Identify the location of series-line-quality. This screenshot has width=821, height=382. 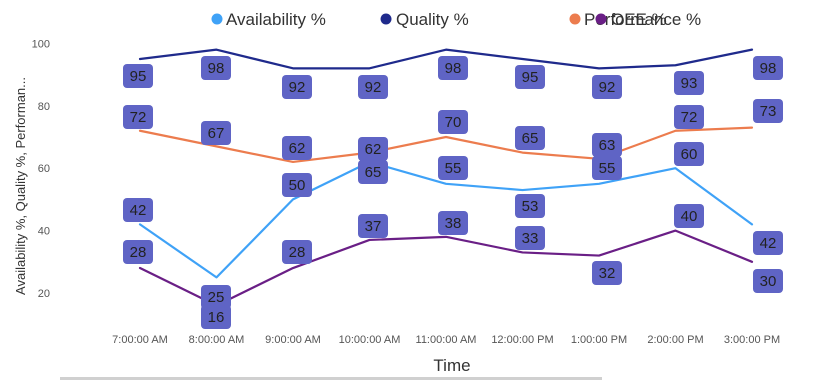
(446, 59).